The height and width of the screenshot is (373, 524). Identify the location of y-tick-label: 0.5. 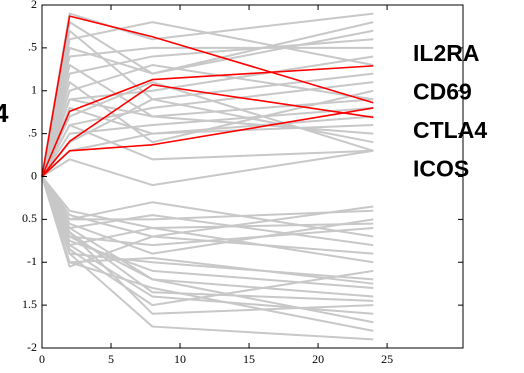
(29, 218).